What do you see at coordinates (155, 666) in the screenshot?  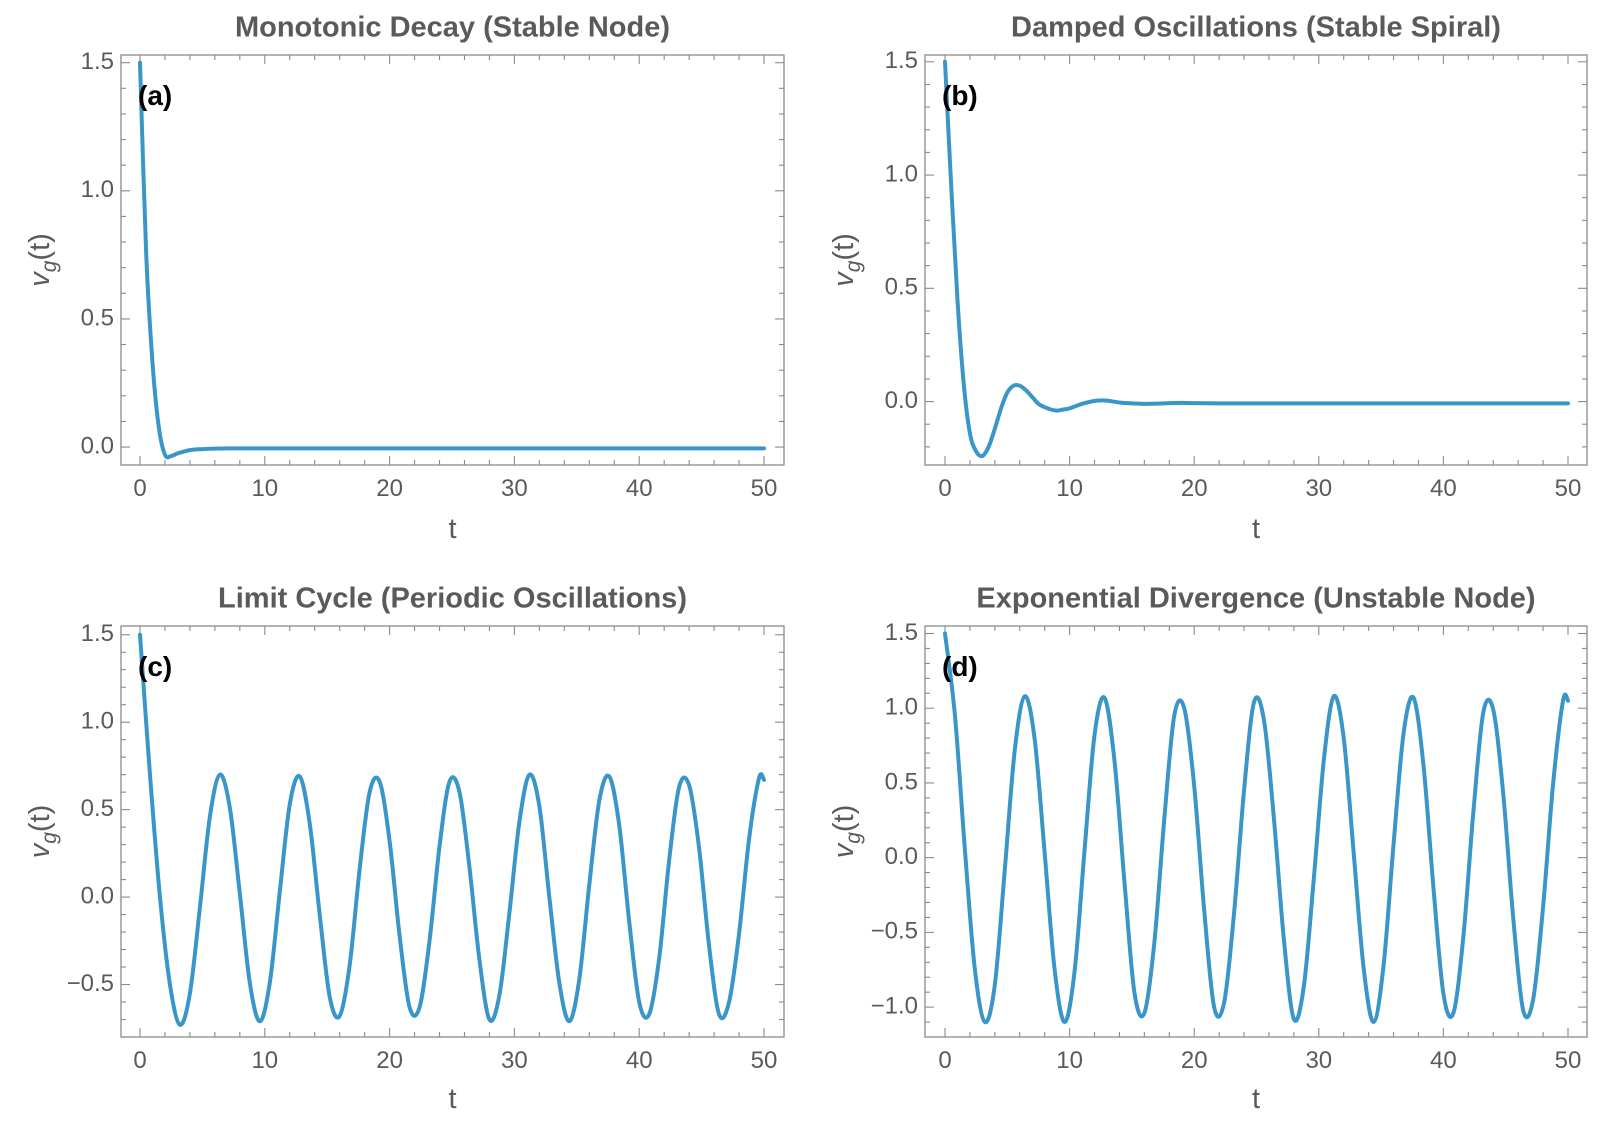 I see `panel-label: (c)` at bounding box center [155, 666].